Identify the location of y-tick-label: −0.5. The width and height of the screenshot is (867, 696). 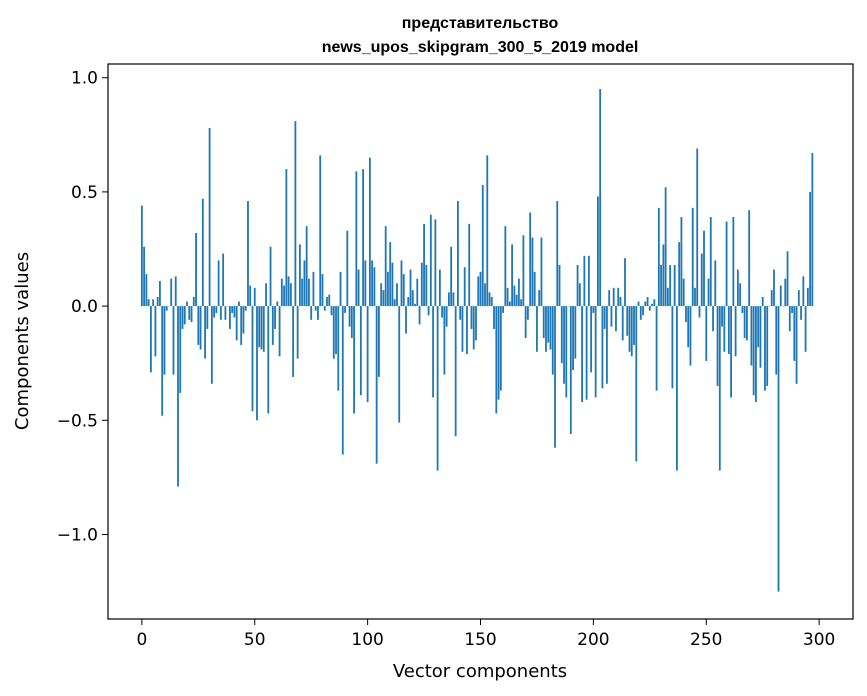
(77, 421).